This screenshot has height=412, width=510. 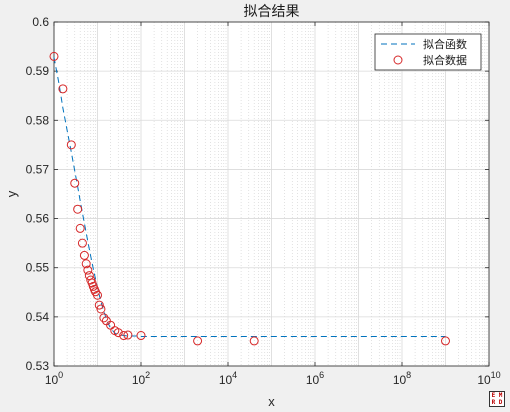 I want to click on x-axis-title: x, so click(x=271, y=401).